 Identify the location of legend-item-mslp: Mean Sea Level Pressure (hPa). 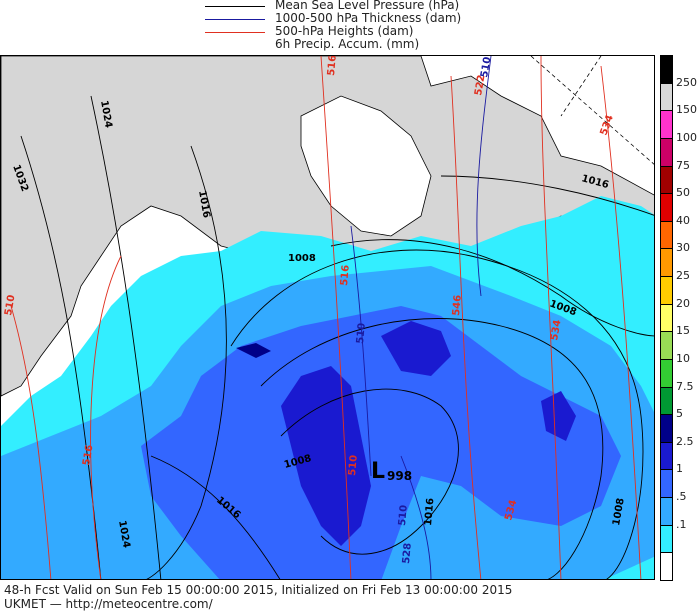
(355, 6).